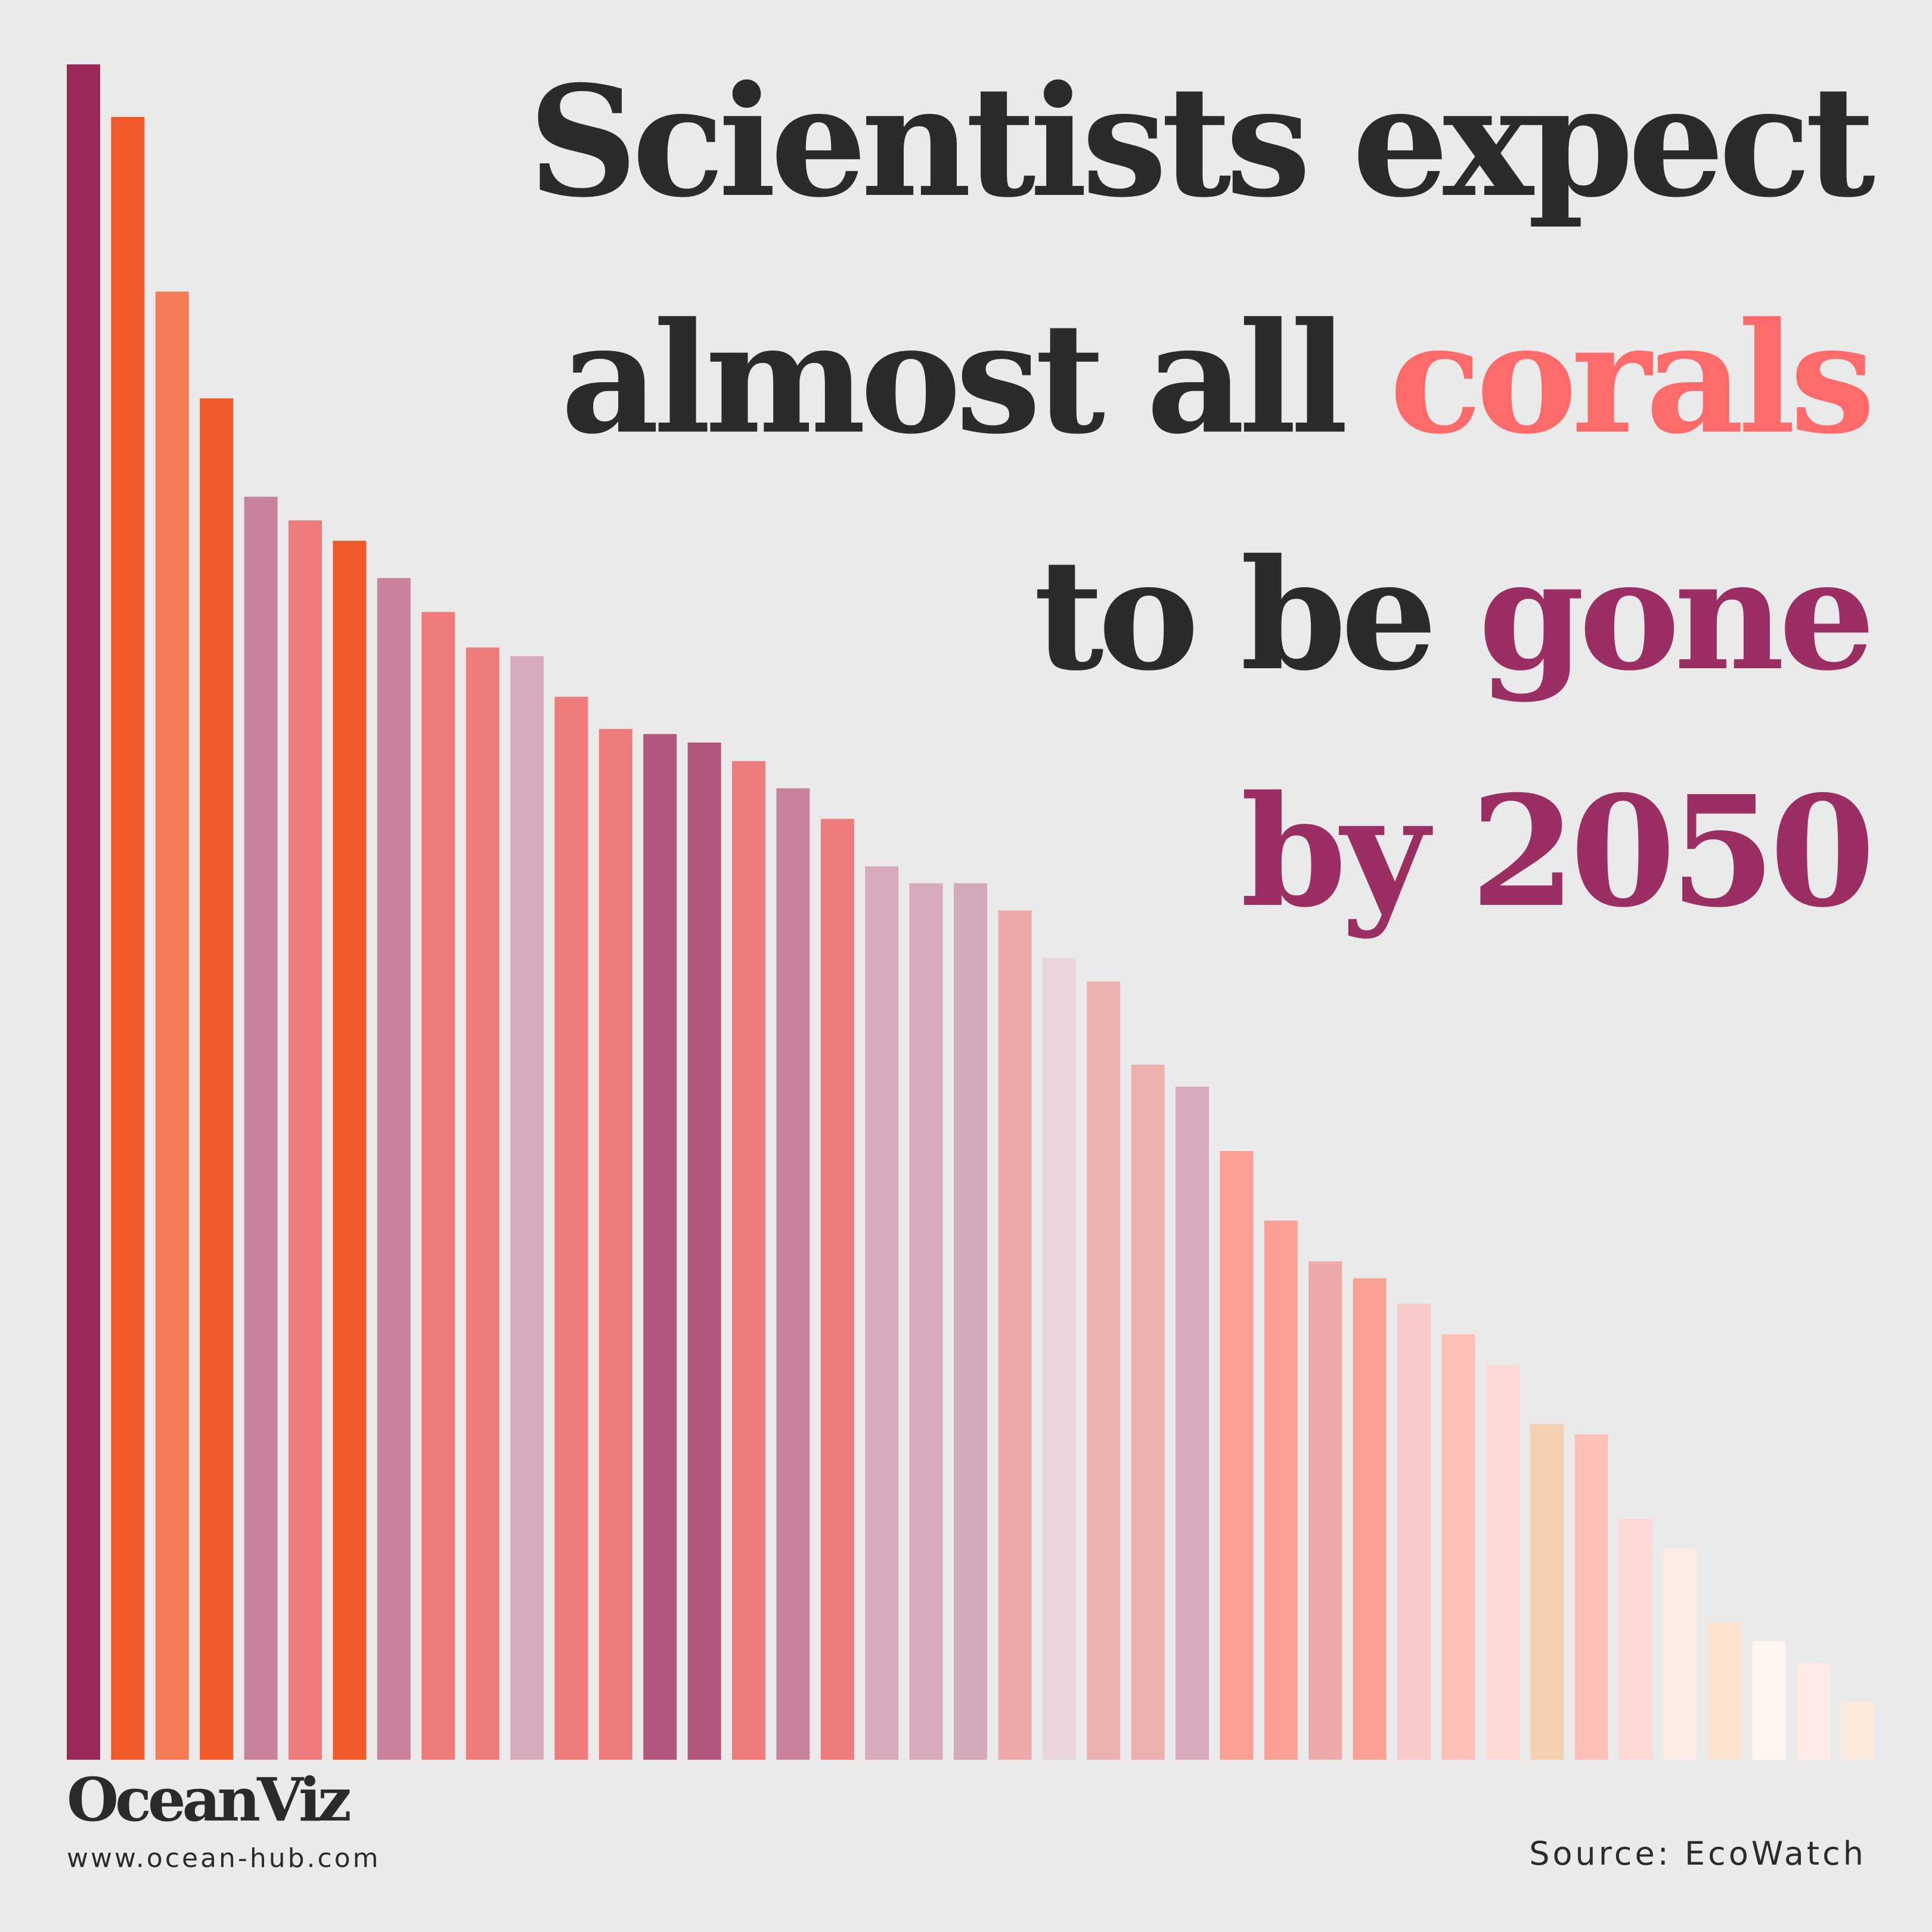 The image size is (1932, 1932). I want to click on source-credit: Source: EcoWatch, so click(1697, 1853).